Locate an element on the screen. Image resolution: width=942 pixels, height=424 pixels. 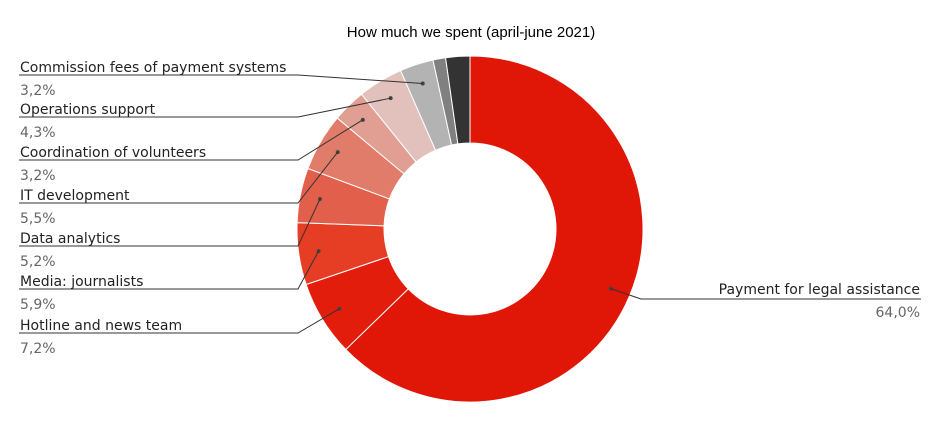
slice-percent: 5,2% is located at coordinates (38, 262).